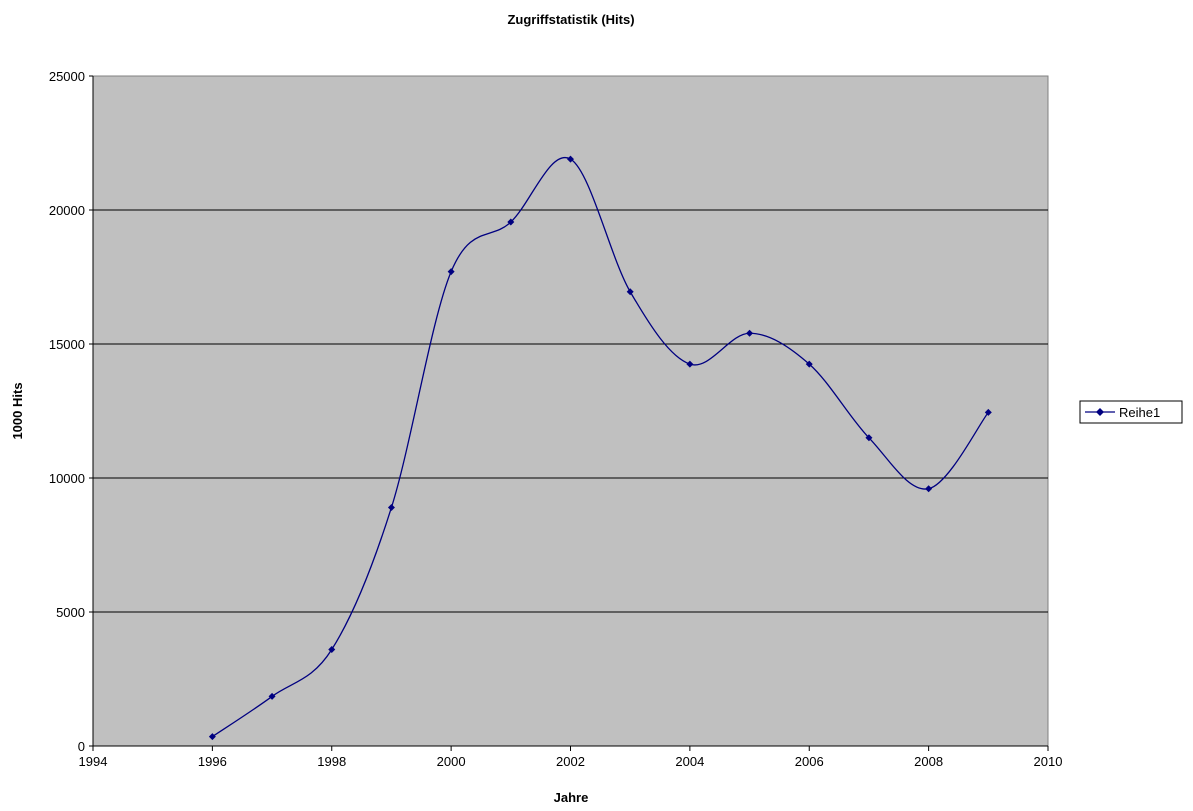  Describe the element at coordinates (17, 410) in the screenshot. I see `y-axis-label: 1000 Hits` at that location.